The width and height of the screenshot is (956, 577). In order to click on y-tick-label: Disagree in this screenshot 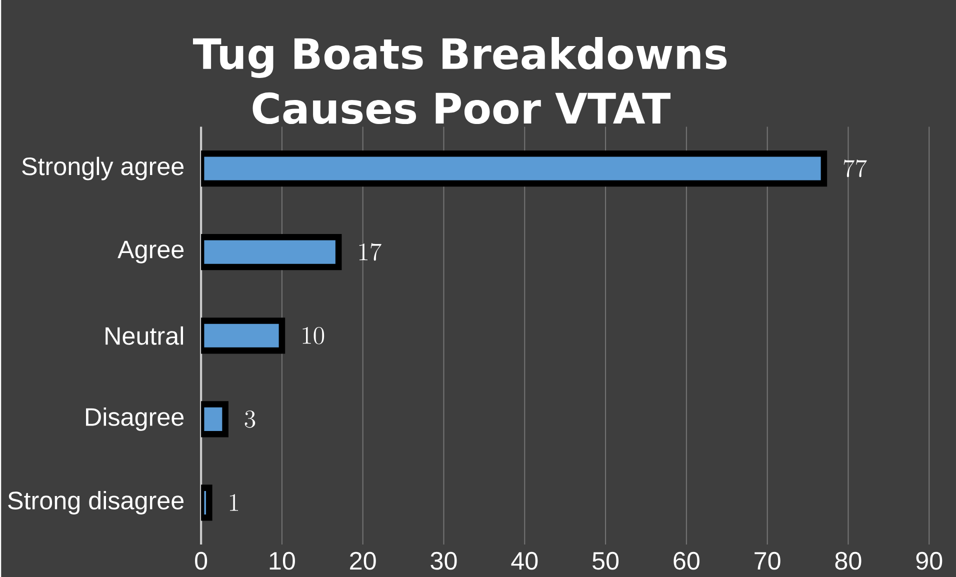, I will do `click(135, 419)`.